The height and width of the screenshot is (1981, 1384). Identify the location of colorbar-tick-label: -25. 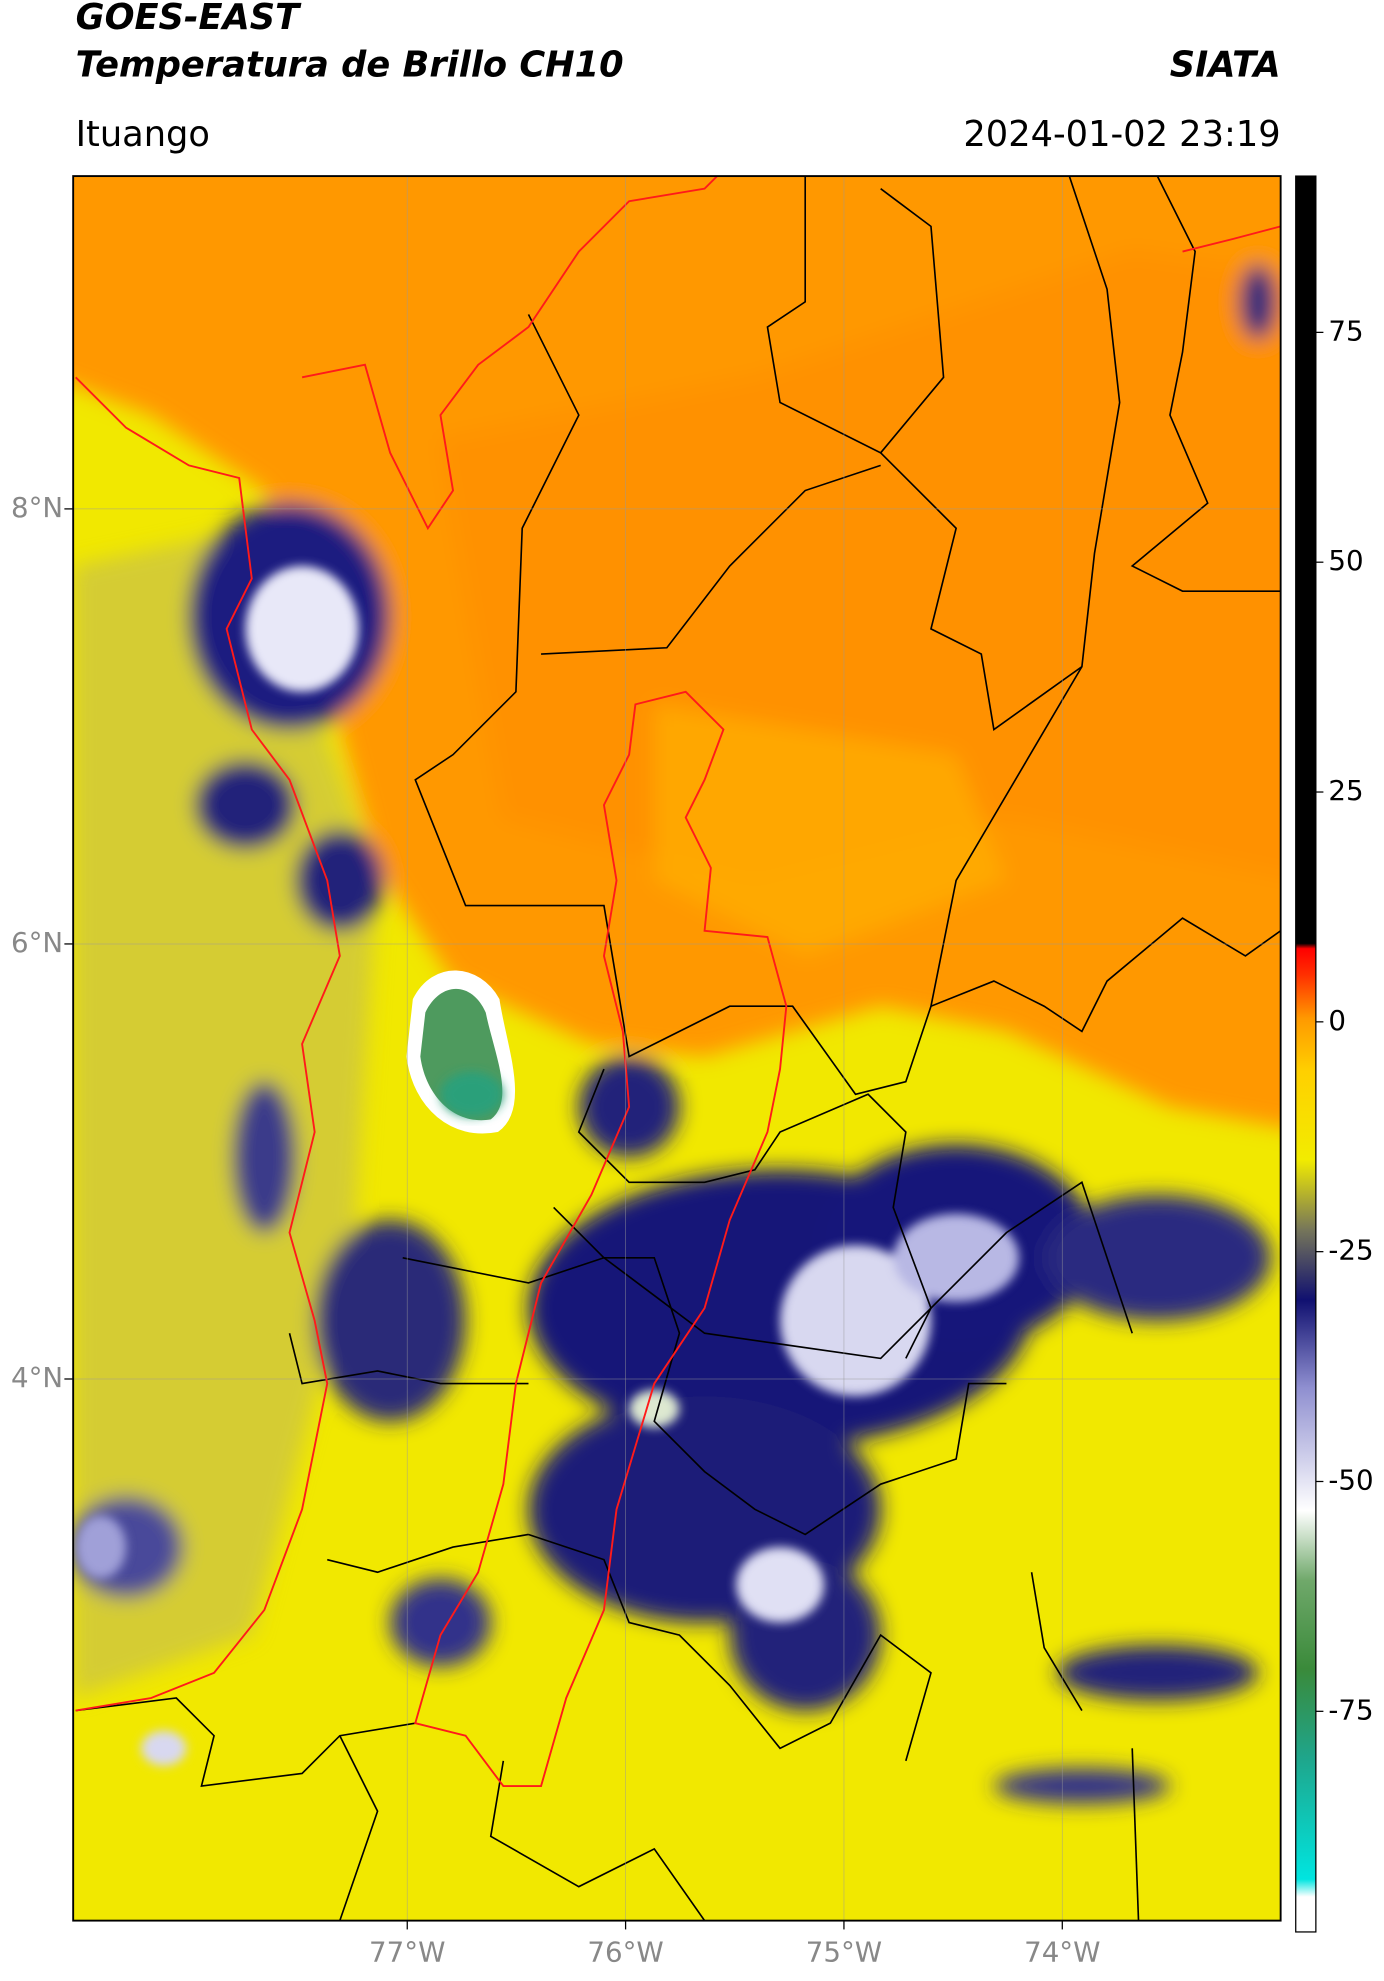
(1350, 1250).